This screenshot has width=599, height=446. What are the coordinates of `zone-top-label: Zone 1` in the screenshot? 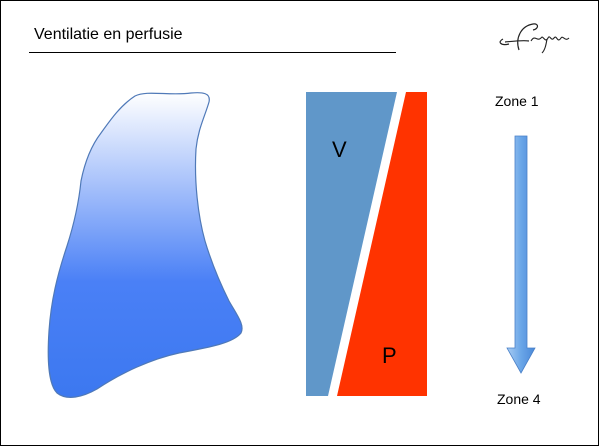 It's located at (517, 101).